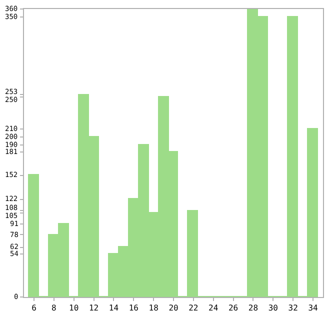  I want to click on x-tick-label: 32, so click(293, 308).